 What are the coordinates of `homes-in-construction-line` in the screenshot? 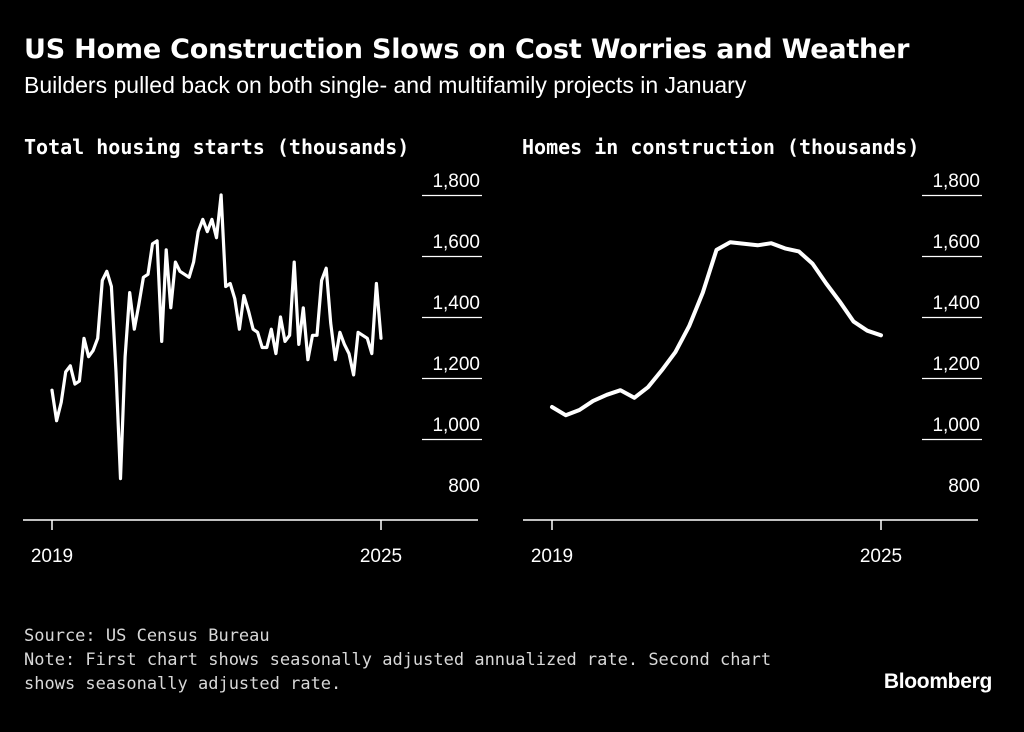 It's located at (716, 329).